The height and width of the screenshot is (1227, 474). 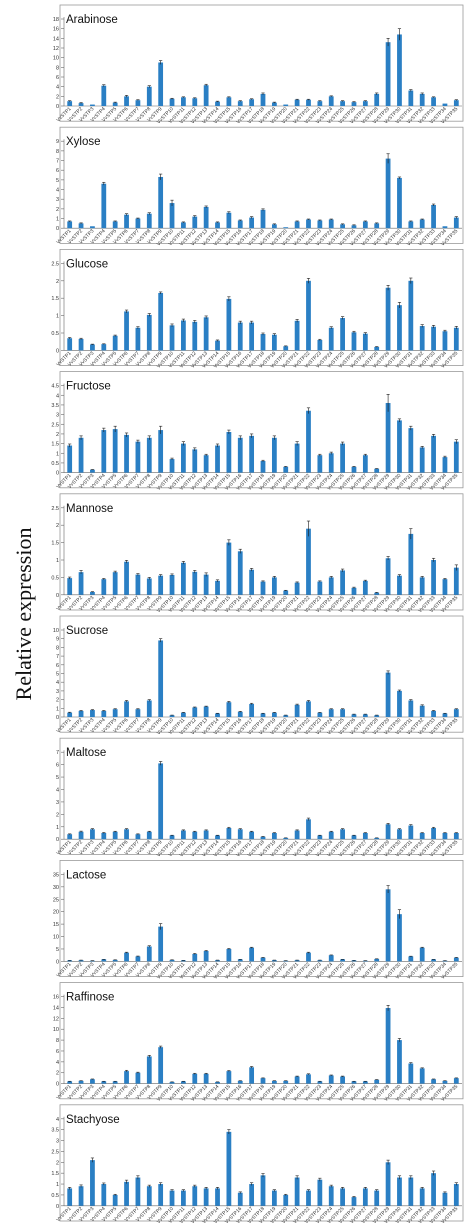 I want to click on y-tick-label: 35, so click(x=56, y=875).